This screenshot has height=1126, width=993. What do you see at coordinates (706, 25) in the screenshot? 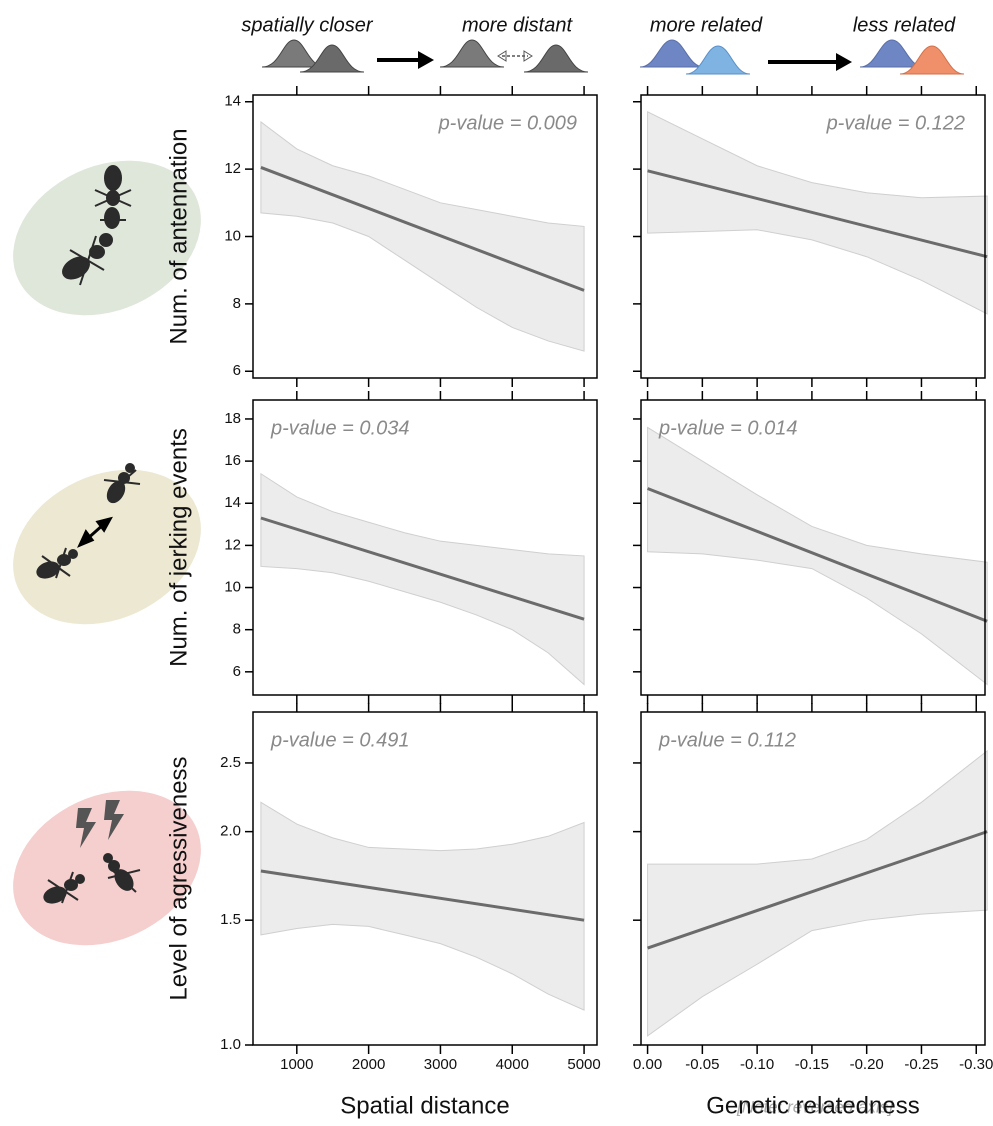
I see `header-text: more related` at bounding box center [706, 25].